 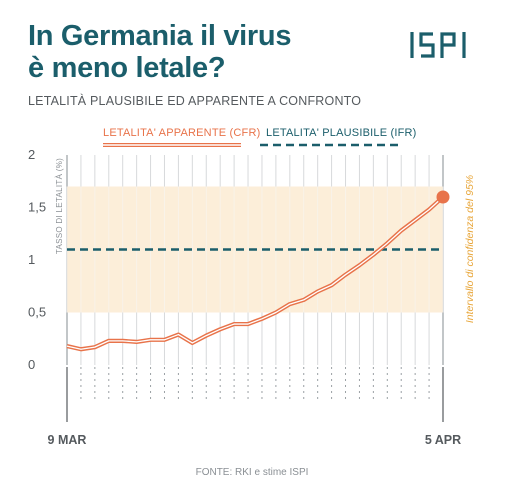 What do you see at coordinates (341, 133) in the screenshot?
I see `legend-ifr-label: LETALITA' PLAUSIBILE (IFR)` at bounding box center [341, 133].